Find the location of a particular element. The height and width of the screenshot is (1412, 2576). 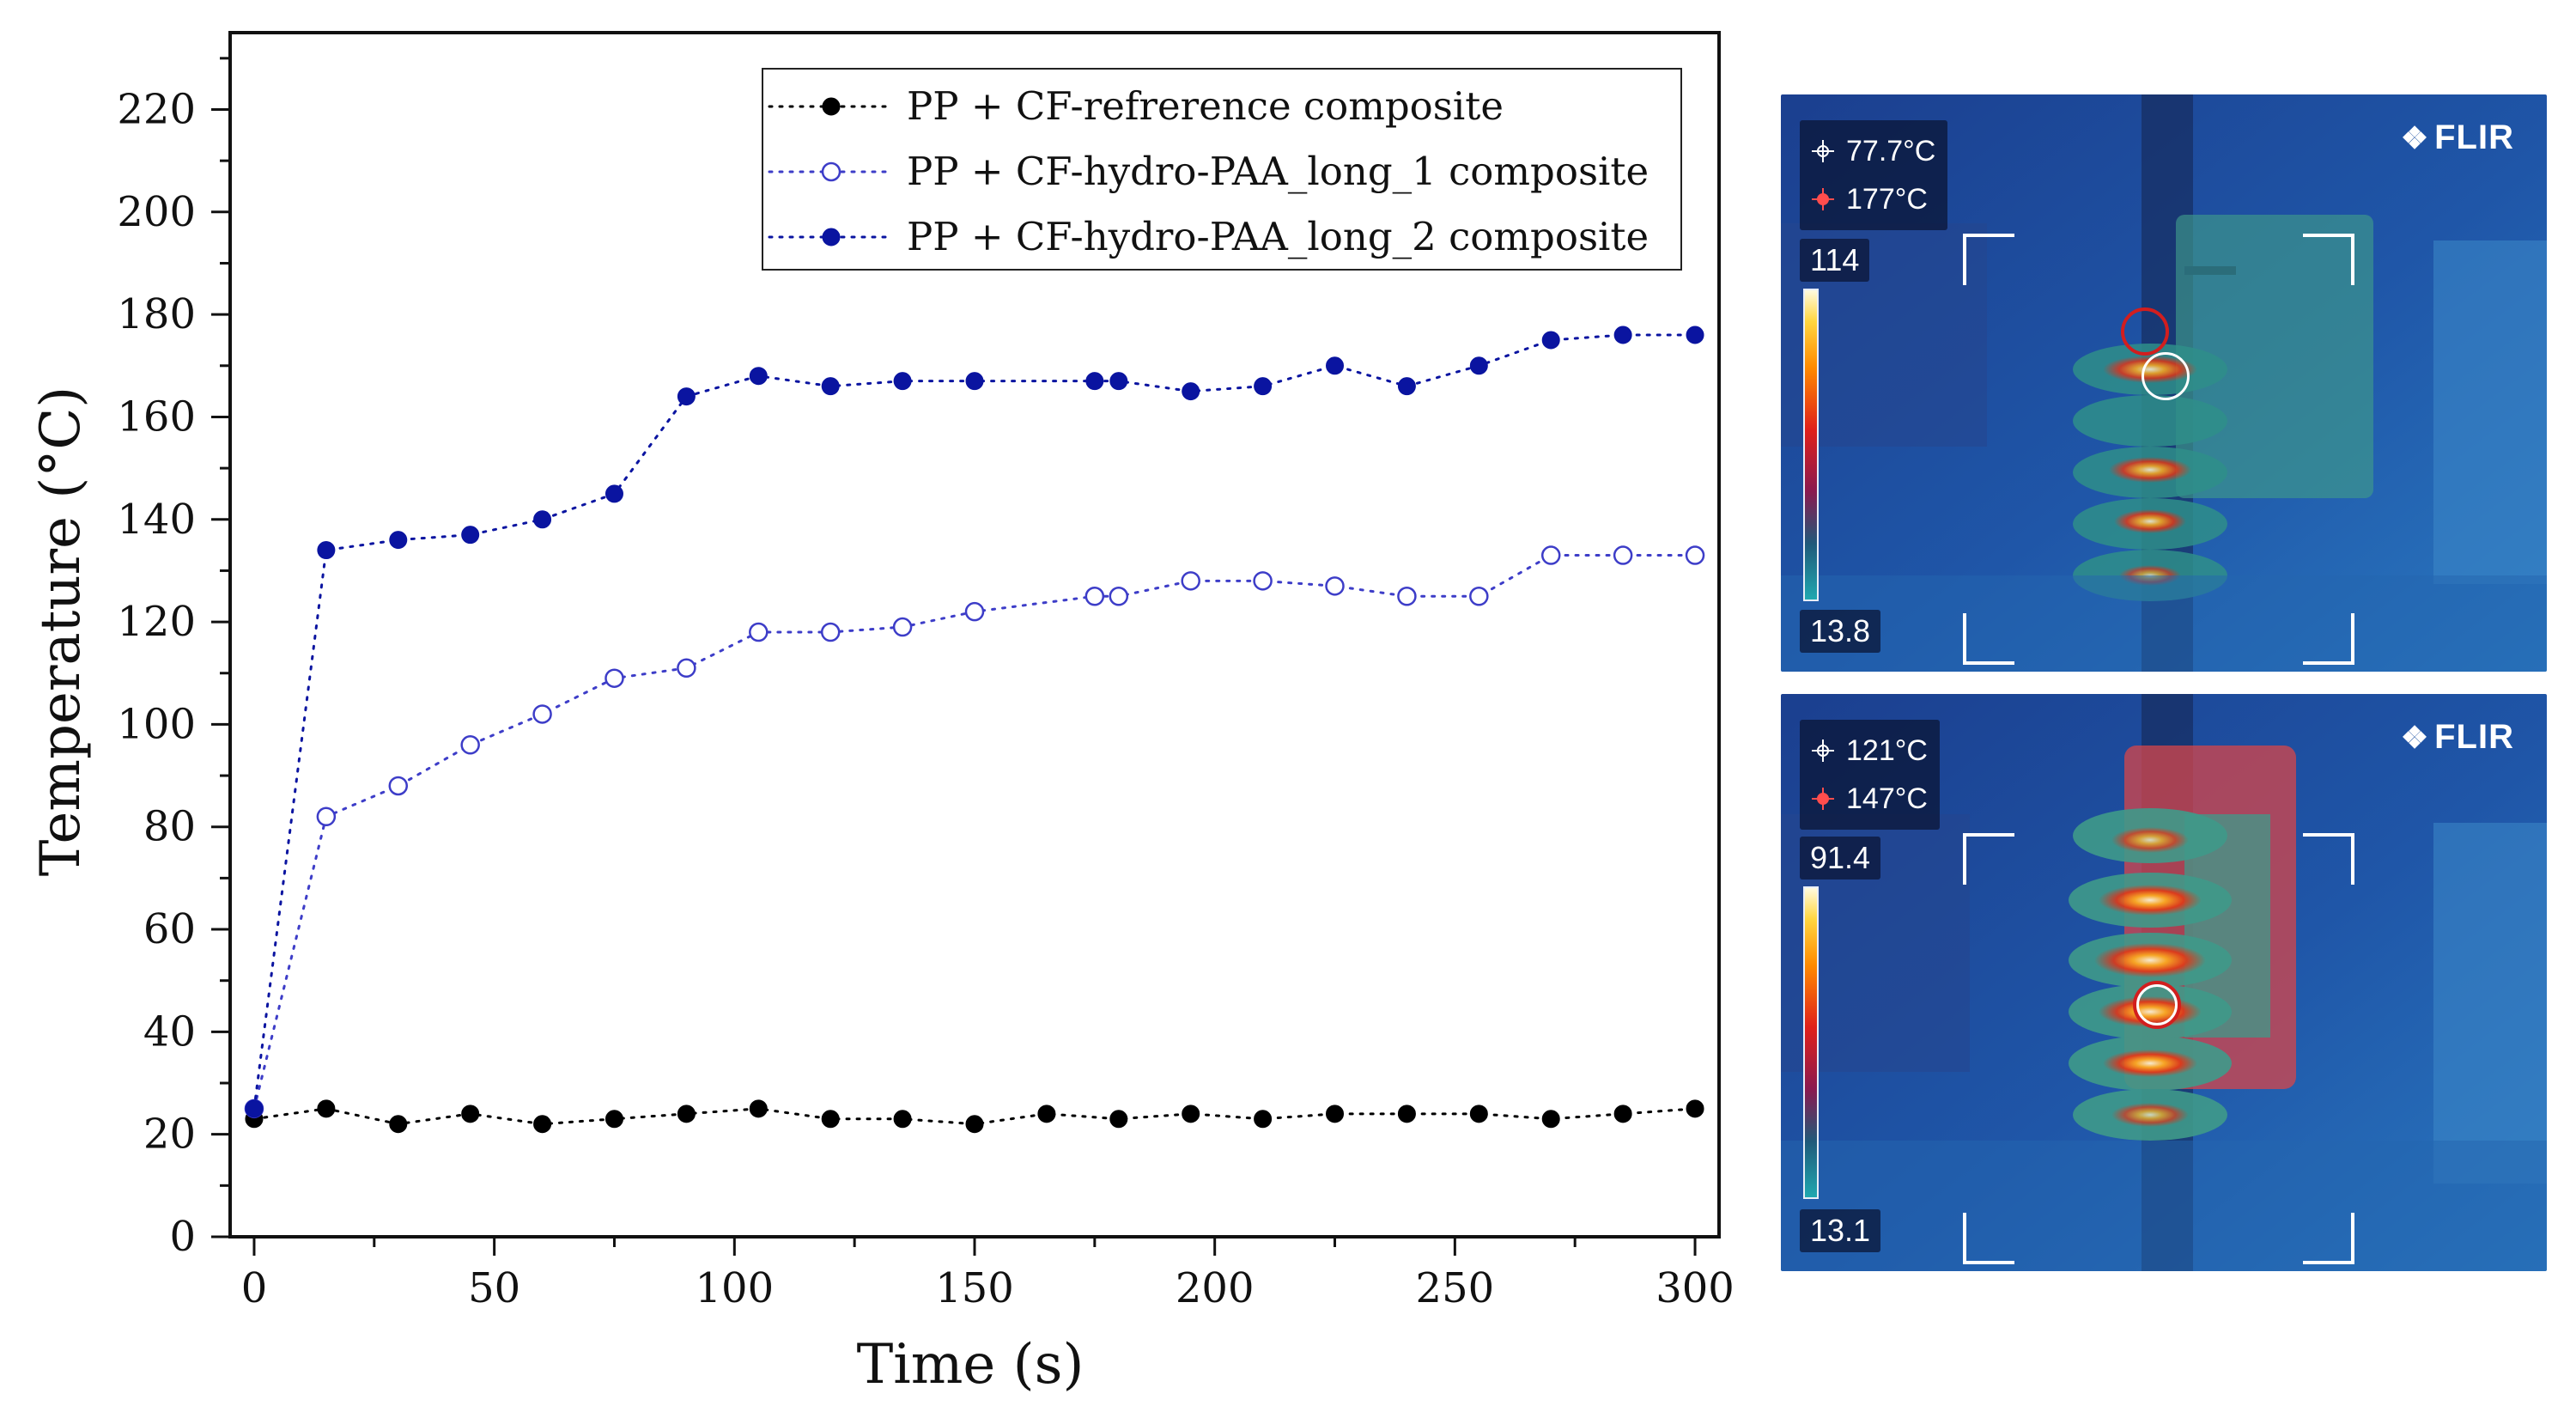

y-tick-label: 0 is located at coordinates (182, 1237).